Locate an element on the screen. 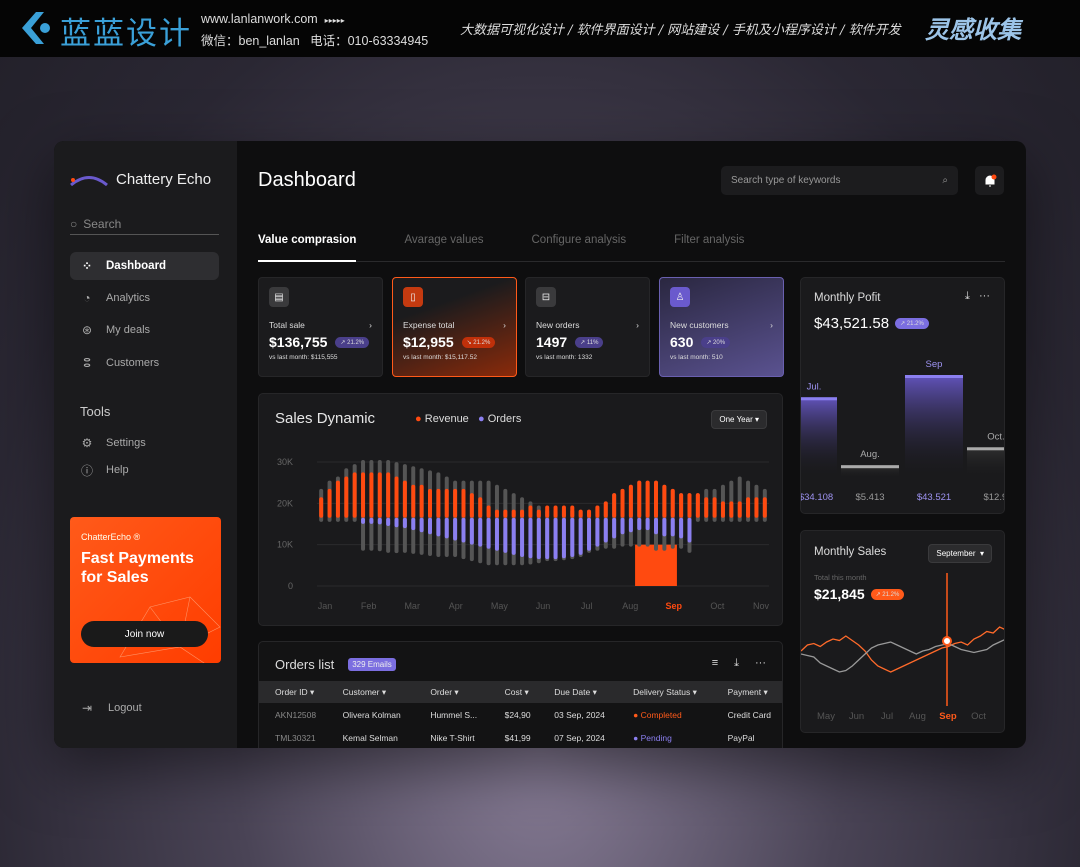 The width and height of the screenshot is (1080, 867). monthly-sales-value: $21,845 is located at coordinates (839, 594).